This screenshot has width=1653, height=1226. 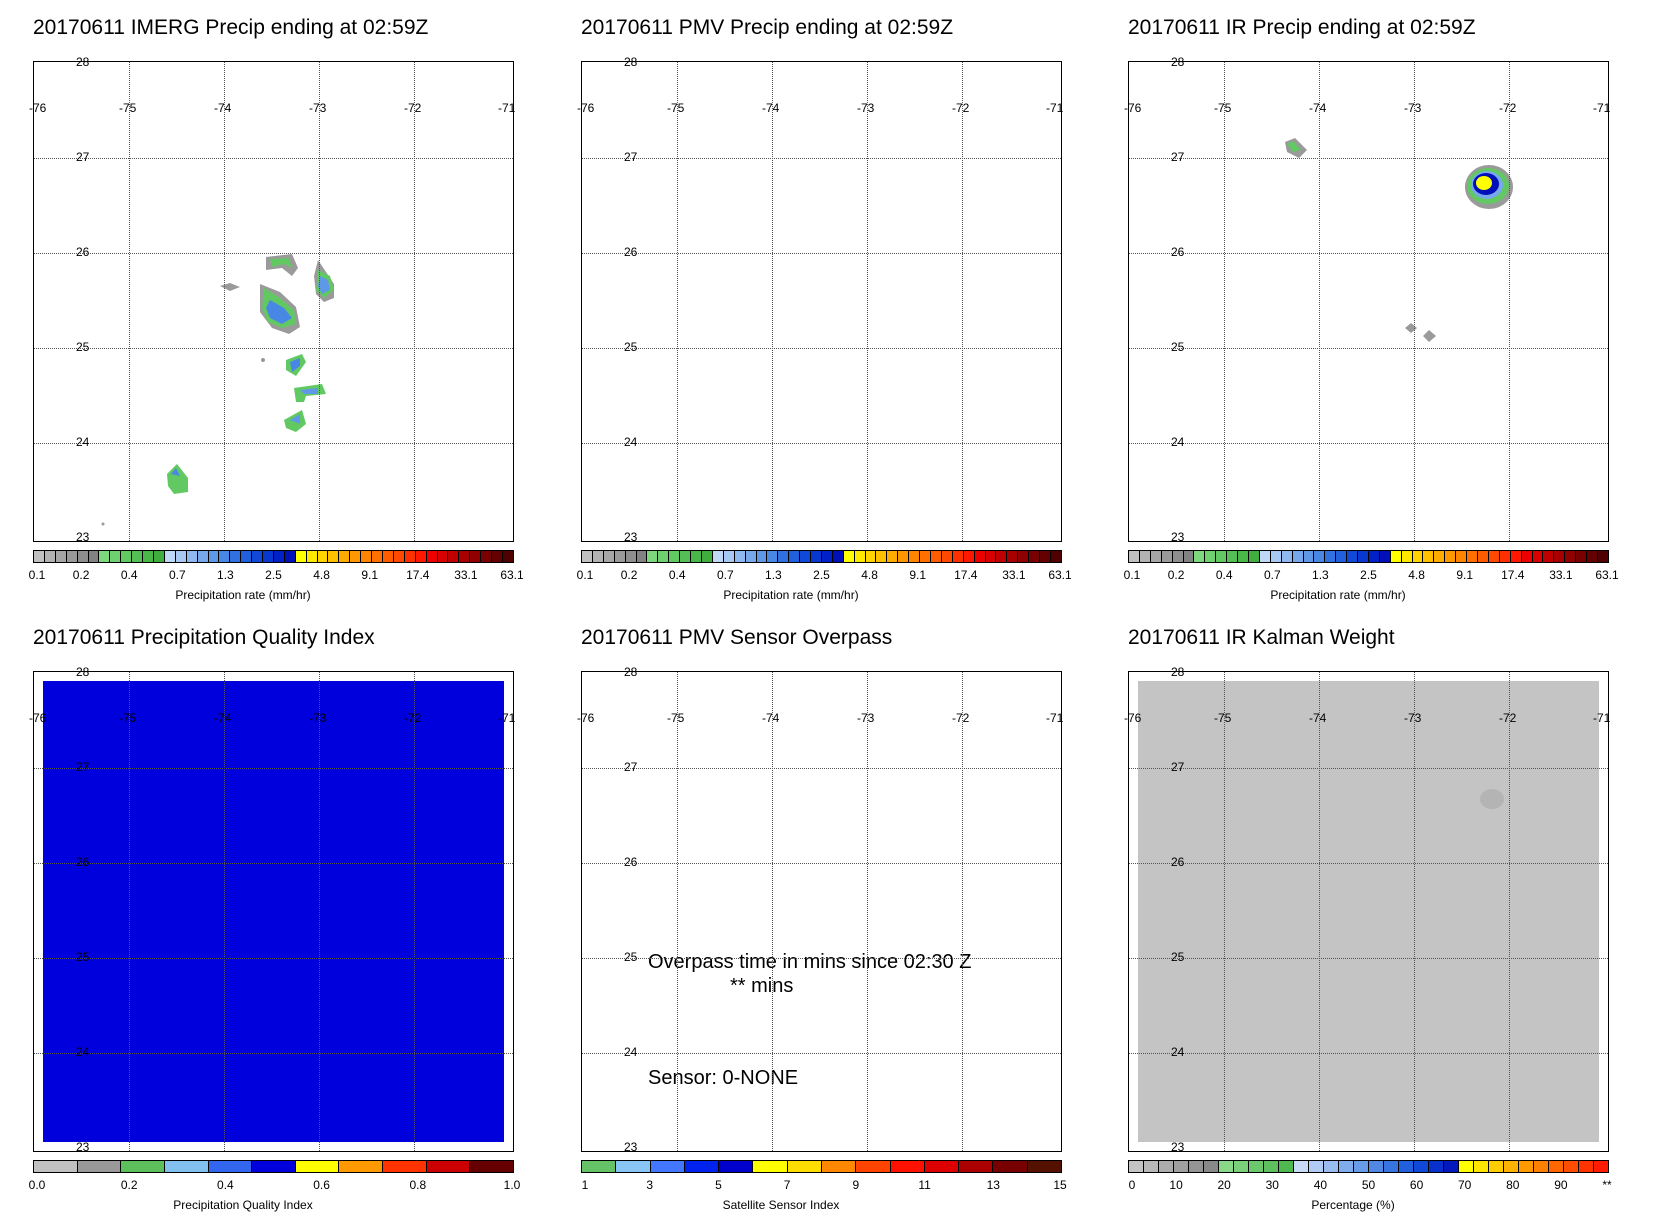 What do you see at coordinates (507, 108) in the screenshot?
I see `lon-label: -71` at bounding box center [507, 108].